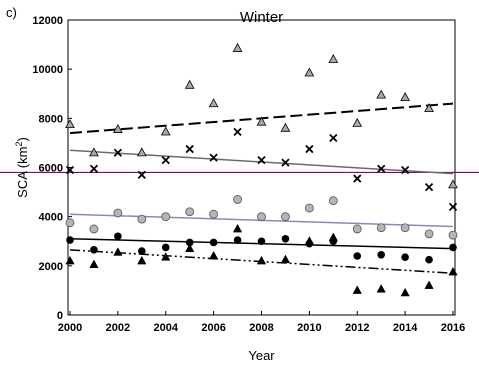 The image size is (479, 368). I want to click on y-tick-label: 4000, so click(51, 218).